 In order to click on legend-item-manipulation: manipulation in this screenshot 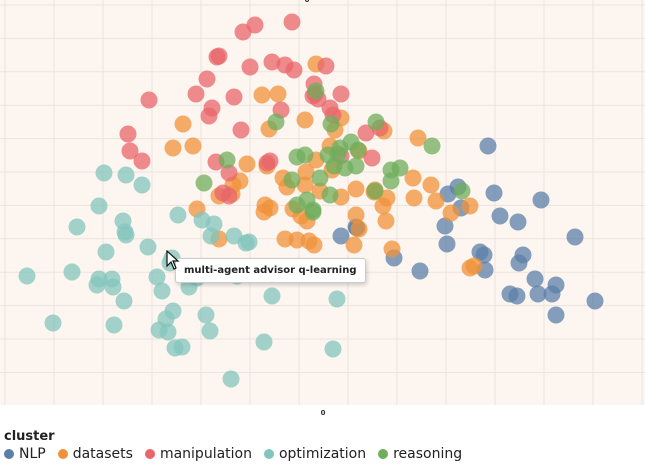, I will do `click(198, 454)`.